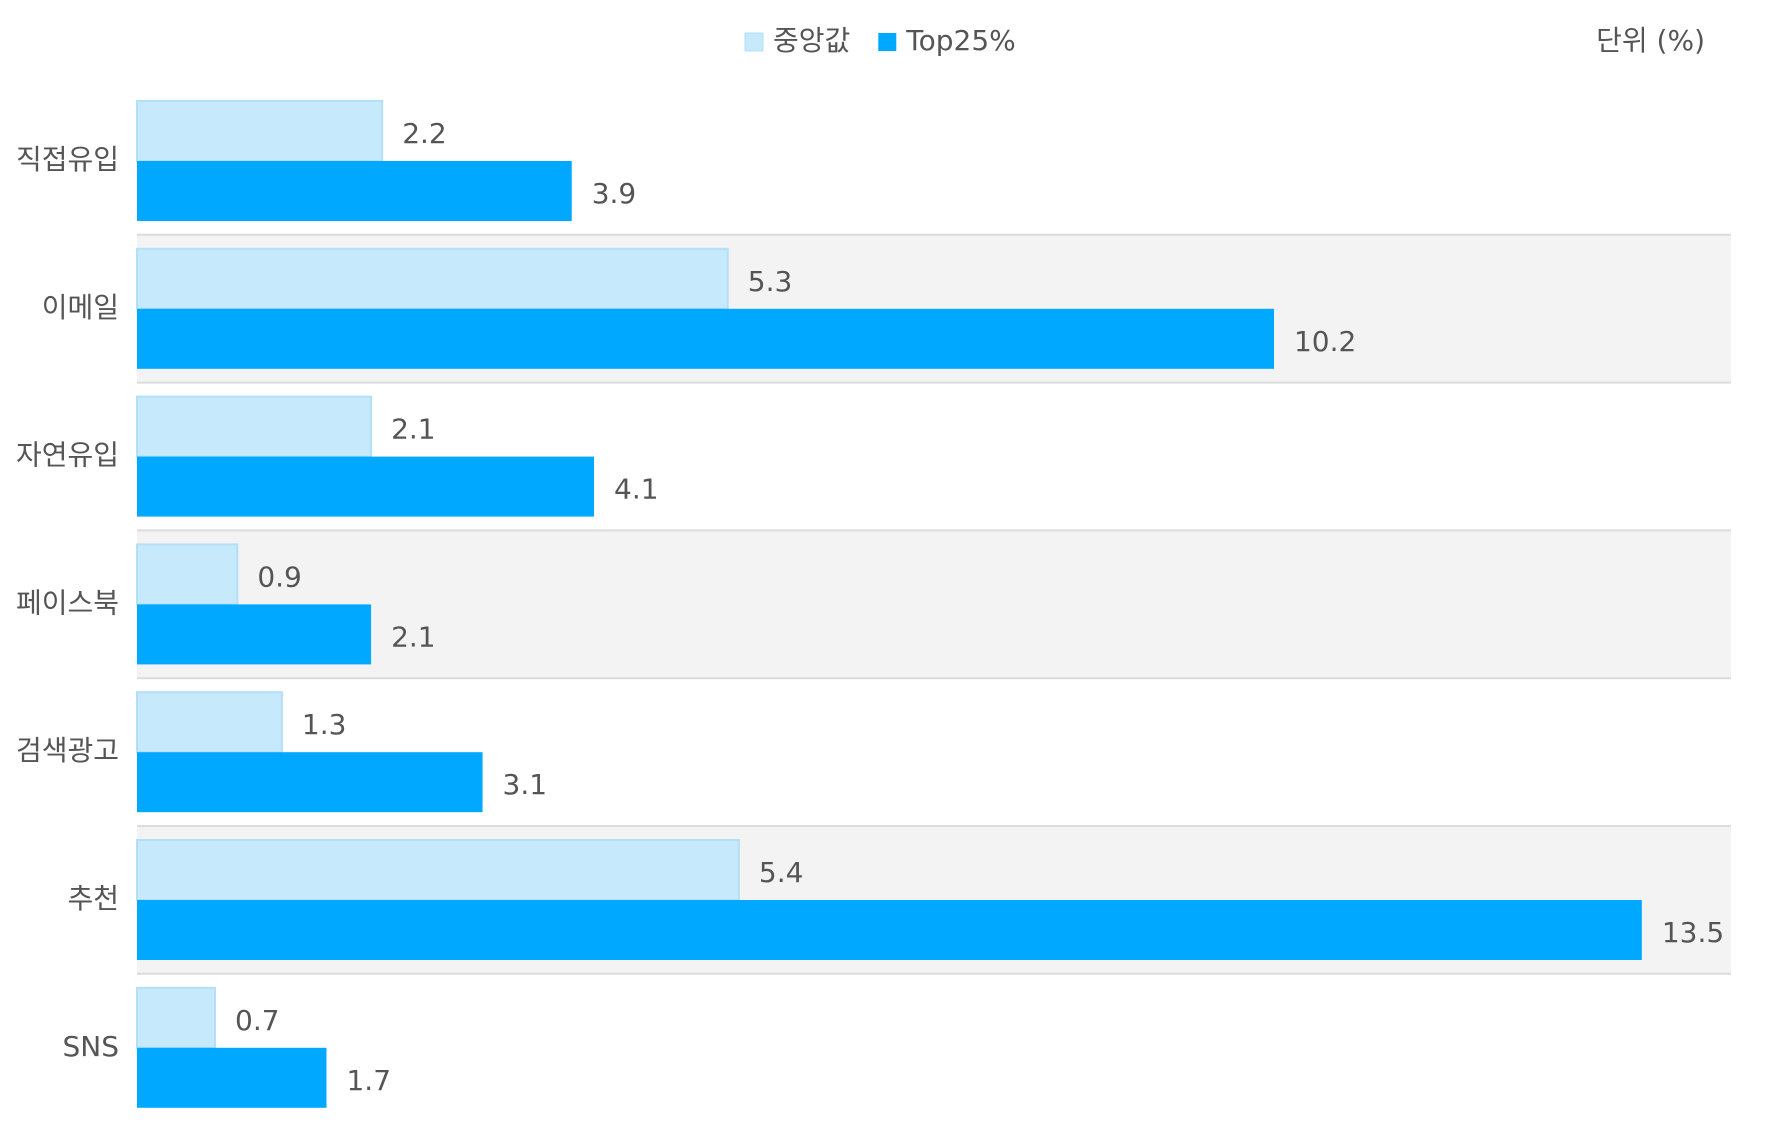 The width and height of the screenshot is (1777, 1125). I want to click on legend-label: 중앙값, so click(811, 40).